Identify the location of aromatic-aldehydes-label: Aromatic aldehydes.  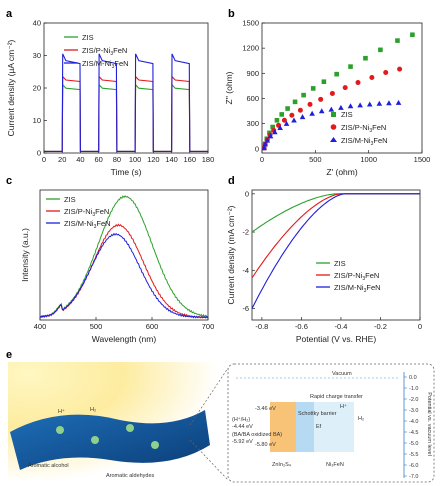
(130, 476).